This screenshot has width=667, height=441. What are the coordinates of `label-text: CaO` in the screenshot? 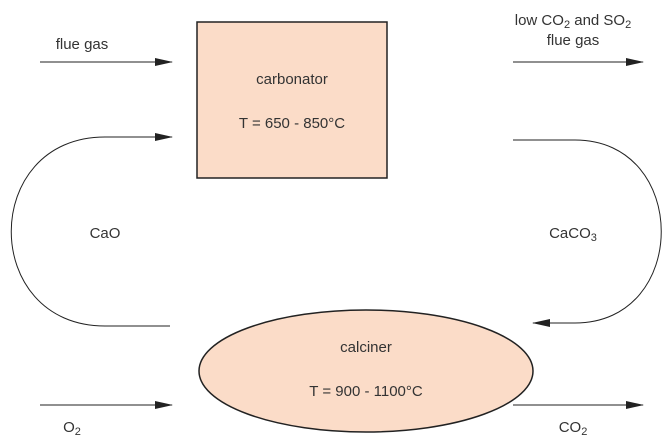 It's located at (105, 233).